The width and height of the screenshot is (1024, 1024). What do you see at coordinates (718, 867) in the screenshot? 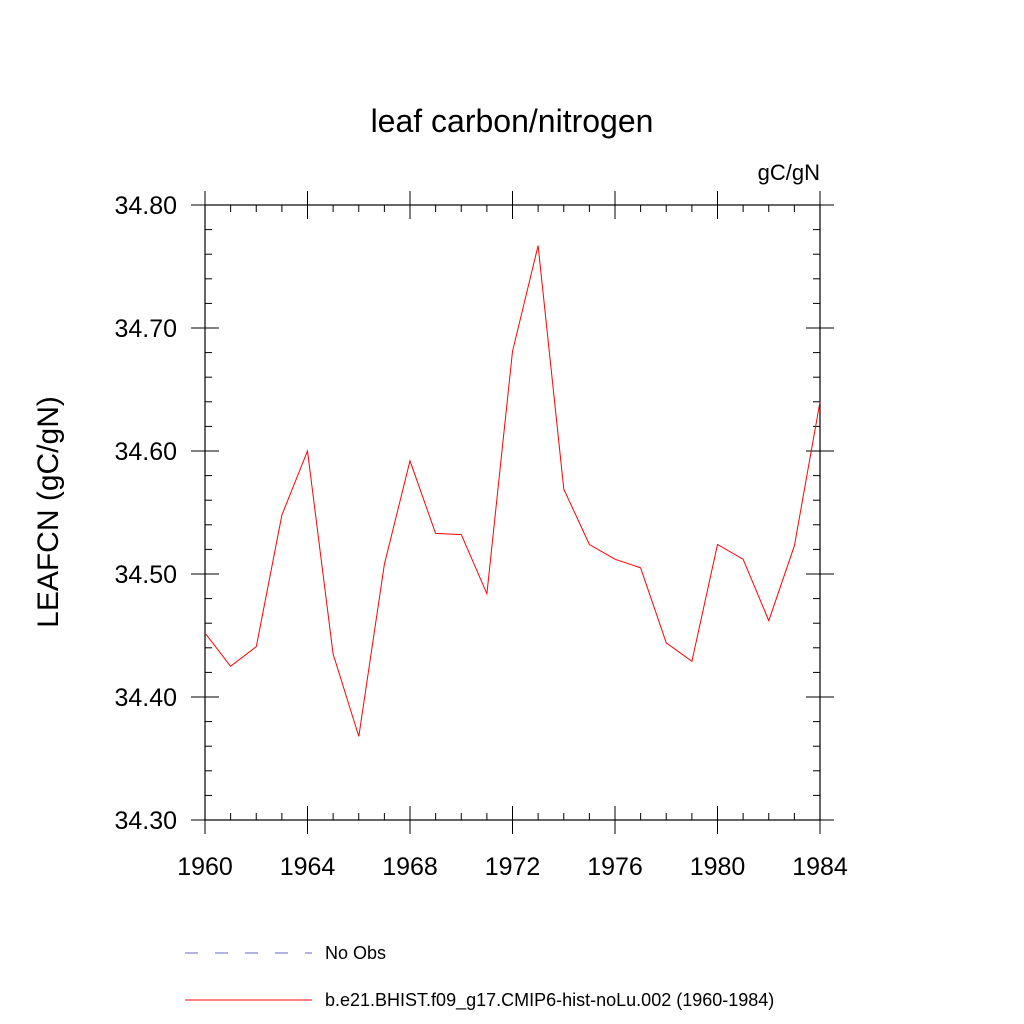
I see `x-tick-label: 1980` at bounding box center [718, 867].